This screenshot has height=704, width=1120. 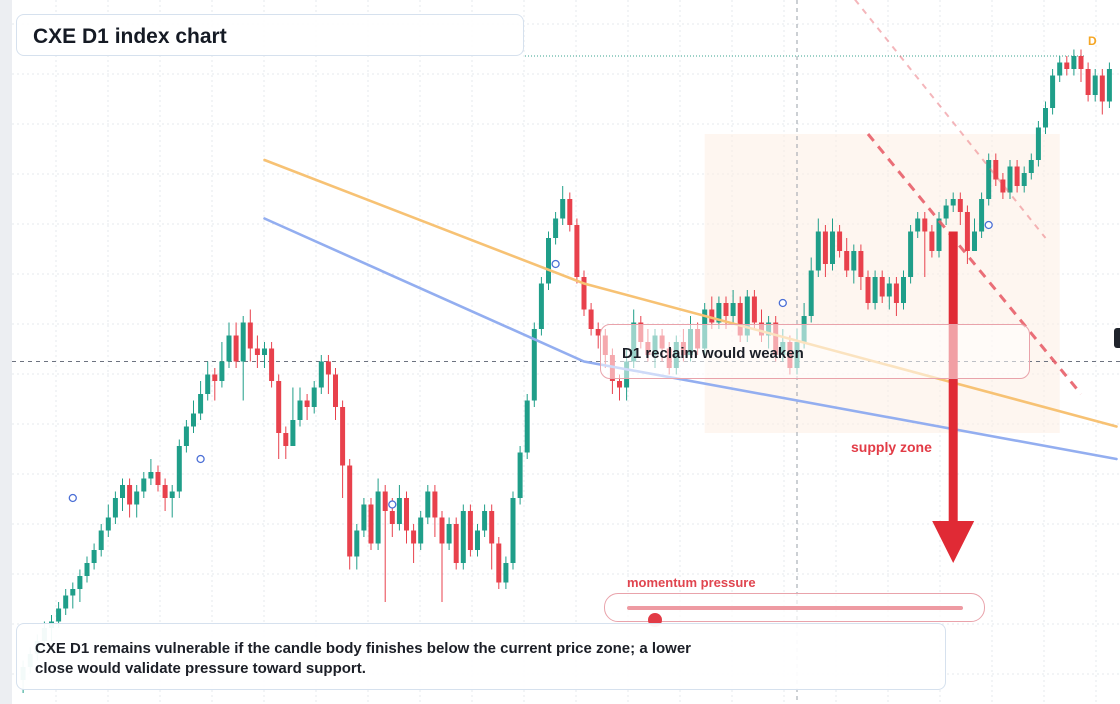 I want to click on reclaim-callout-label: D1 reclaim would weaken, so click(x=713, y=353).